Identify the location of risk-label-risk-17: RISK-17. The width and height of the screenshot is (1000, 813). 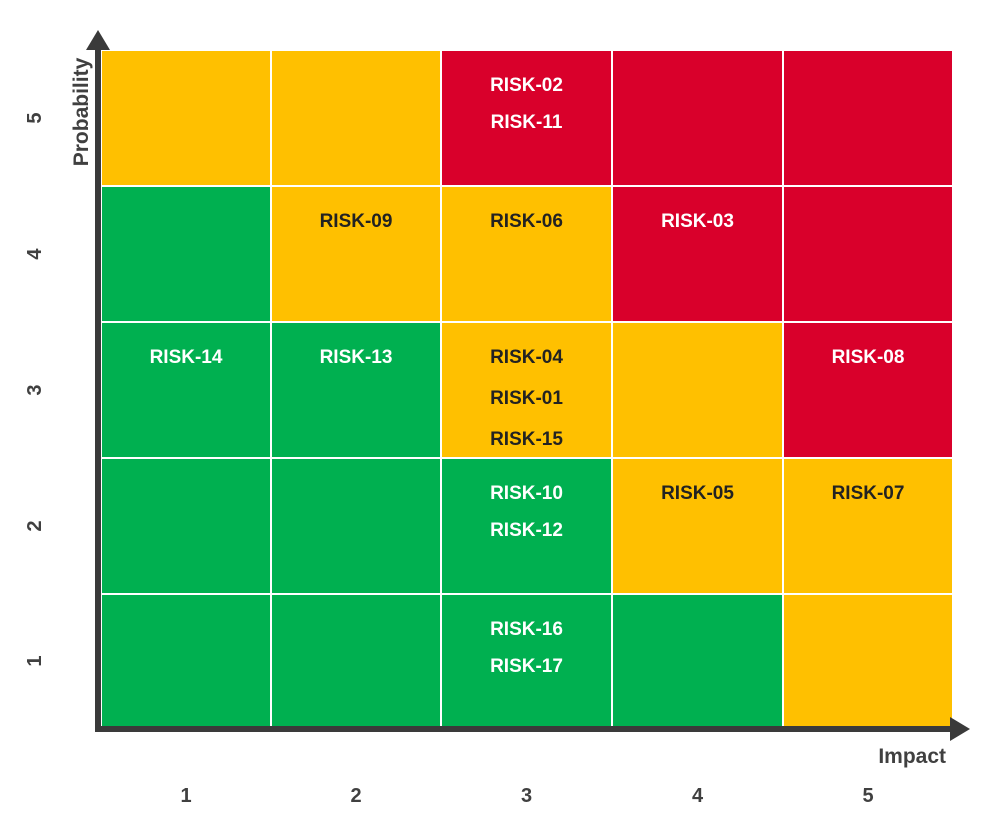
(526, 666).